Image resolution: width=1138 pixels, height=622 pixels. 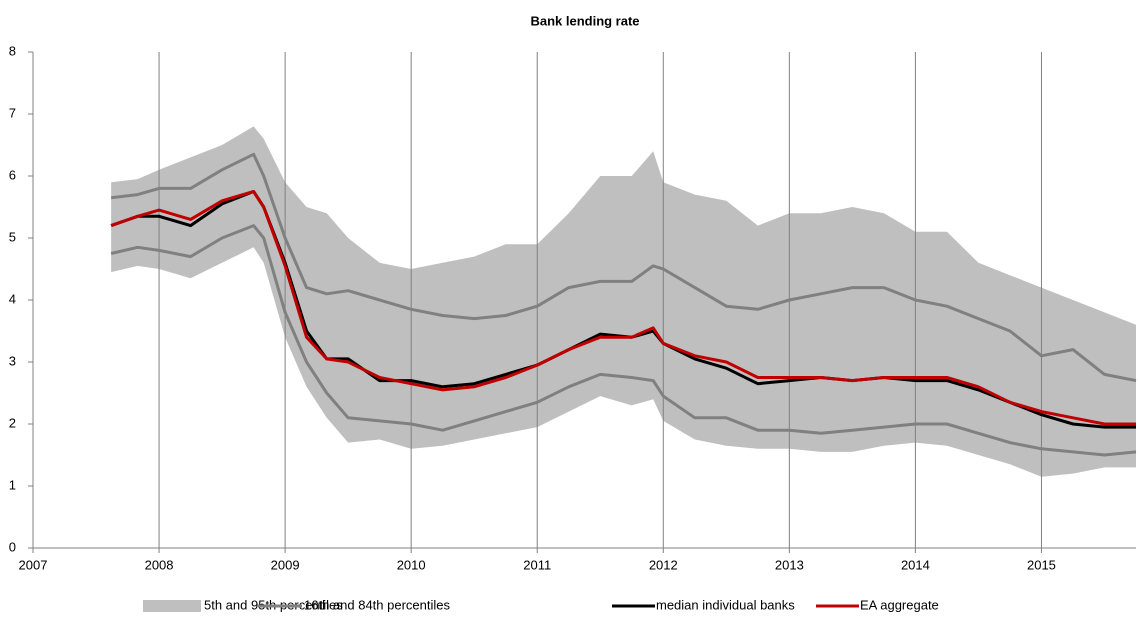 I want to click on legend-label: median individual banks, so click(x=725, y=604).